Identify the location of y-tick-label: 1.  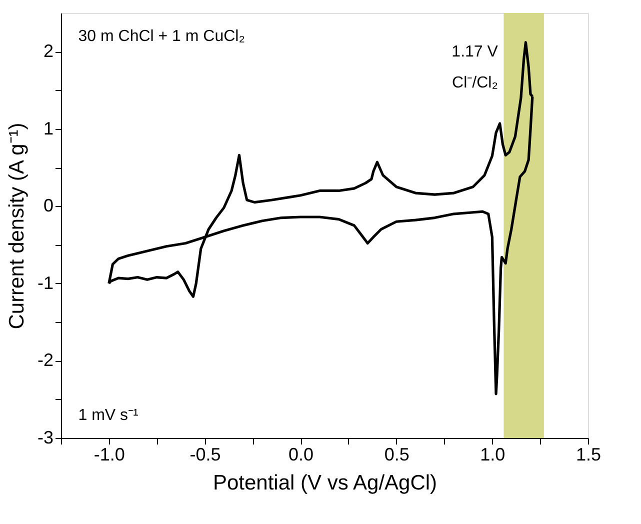
(48, 128).